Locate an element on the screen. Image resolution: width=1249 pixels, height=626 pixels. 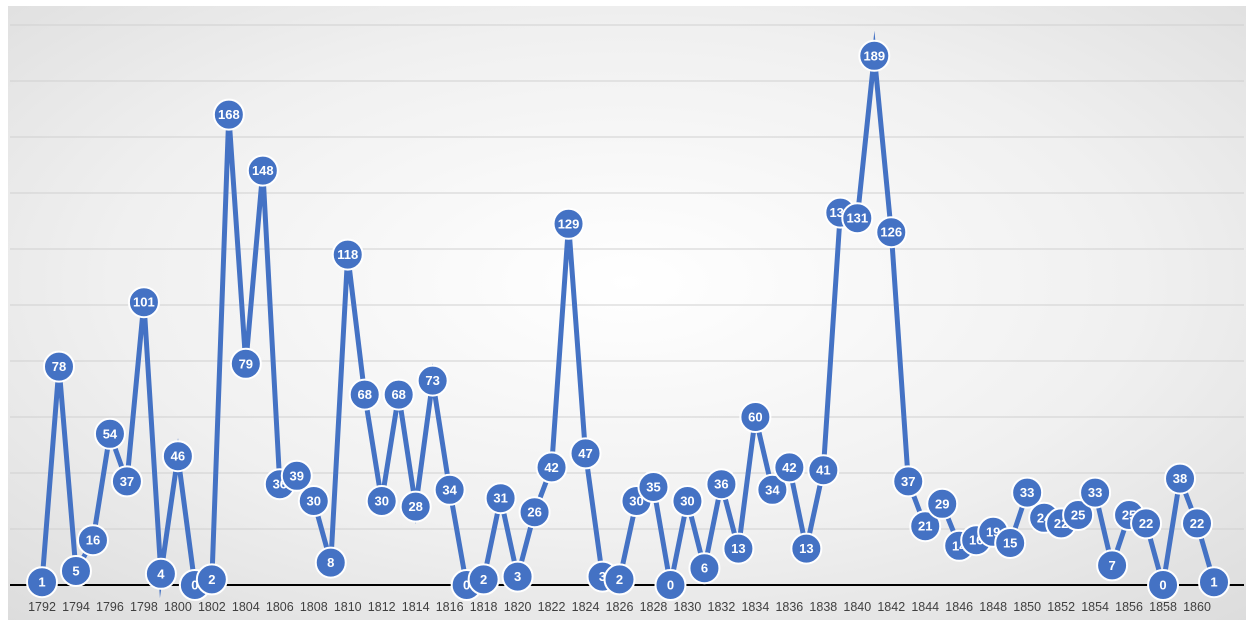
data-point: 7 is located at coordinates (1112, 565).